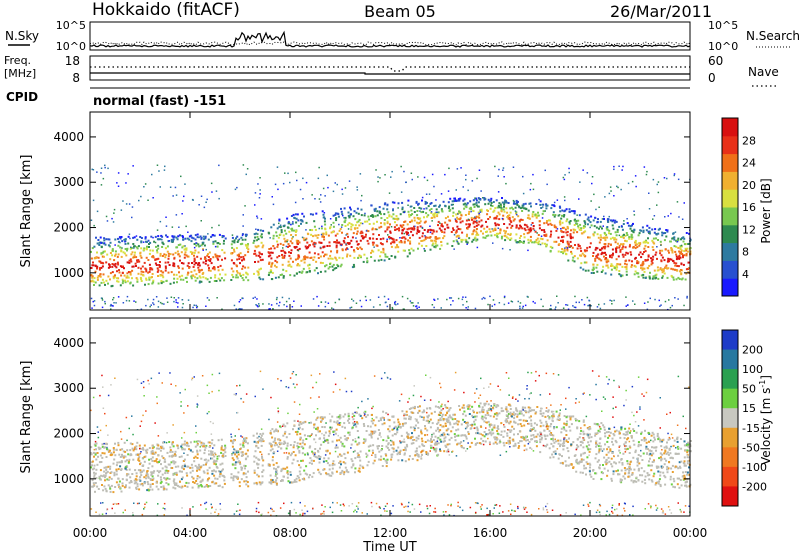 The height and width of the screenshot is (554, 800). Describe the element at coordinates (71, 25) in the screenshot. I see `noise-left-tick-top: 10^5` at that location.